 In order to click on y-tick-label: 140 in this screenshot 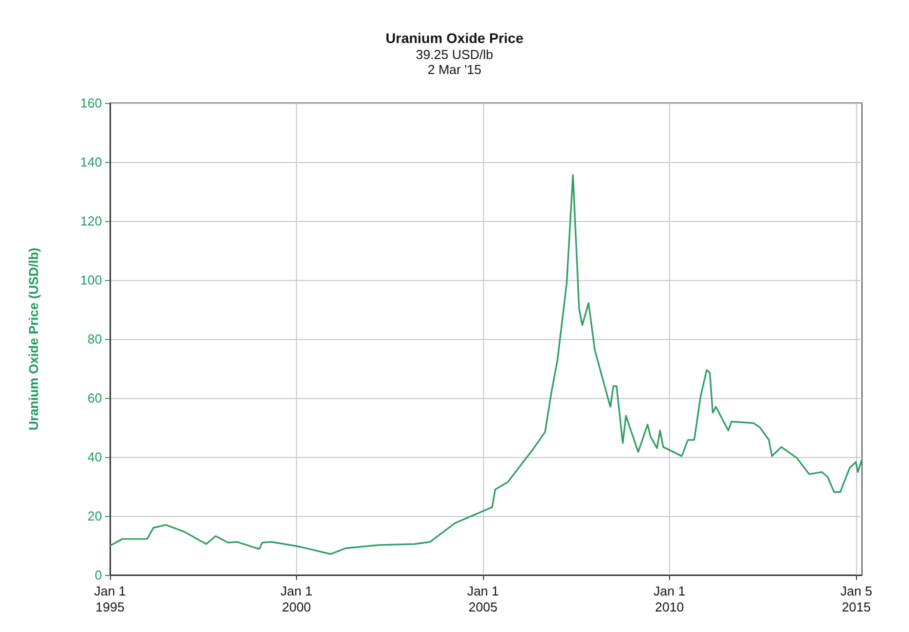, I will do `click(91, 162)`.